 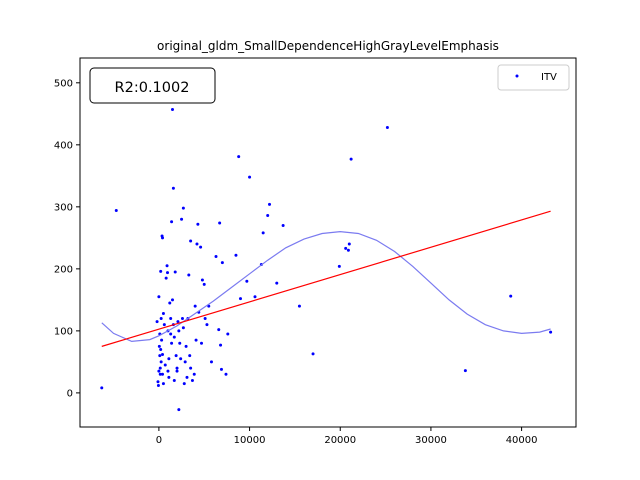 I want to click on y-tick-label: 200, so click(x=63, y=269).